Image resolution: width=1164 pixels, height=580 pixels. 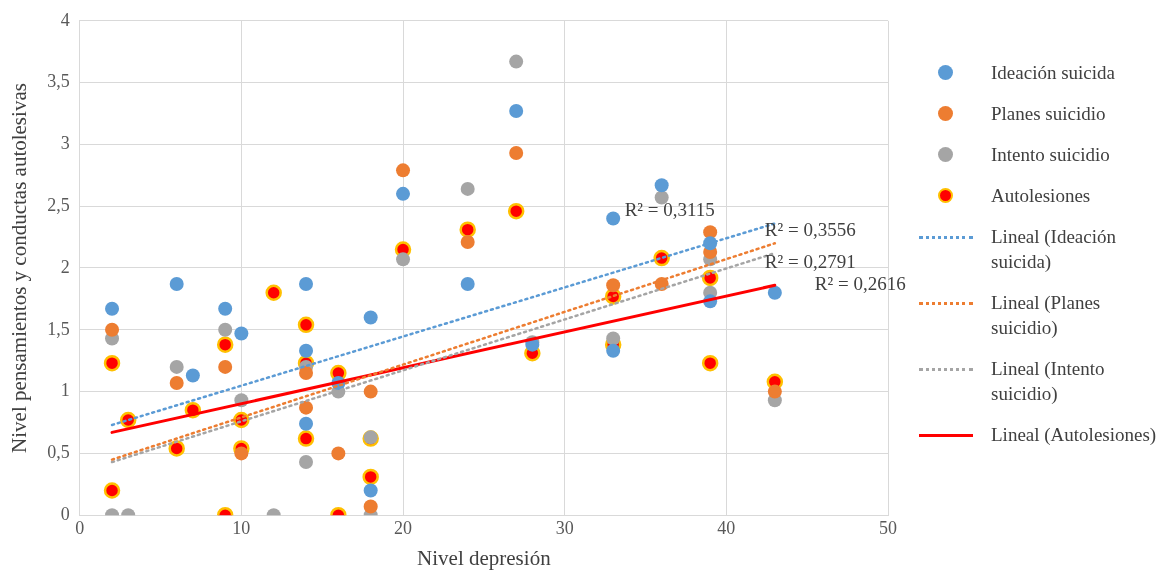 What do you see at coordinates (65, 513) in the screenshot?
I see `y-tick-label: 0` at bounding box center [65, 513].